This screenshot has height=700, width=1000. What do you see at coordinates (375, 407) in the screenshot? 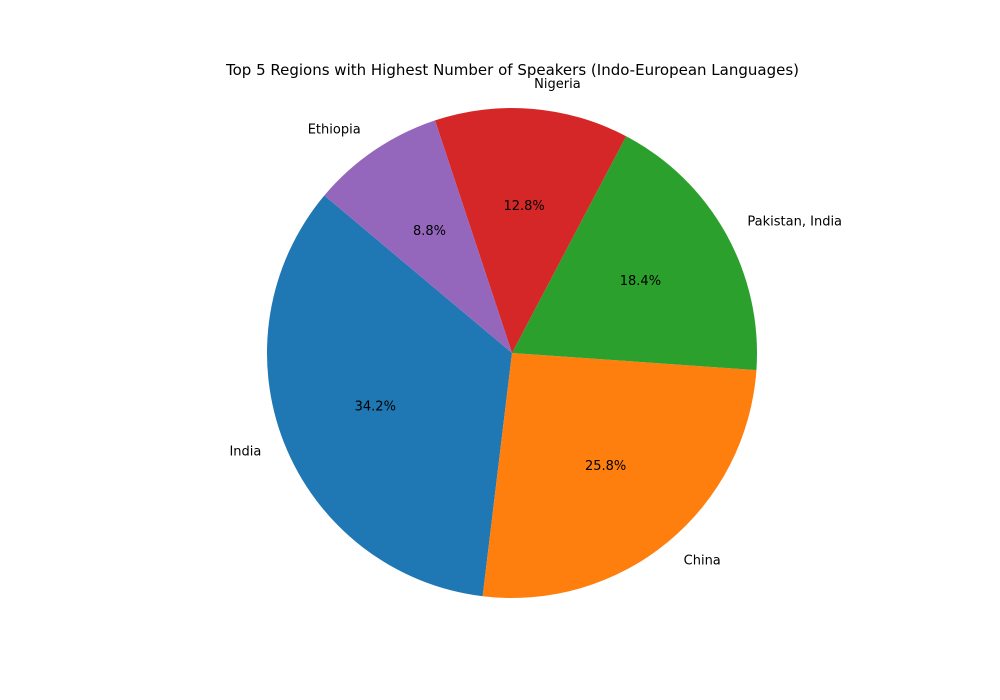
I see `pct-label-india: 34.2%` at bounding box center [375, 407].